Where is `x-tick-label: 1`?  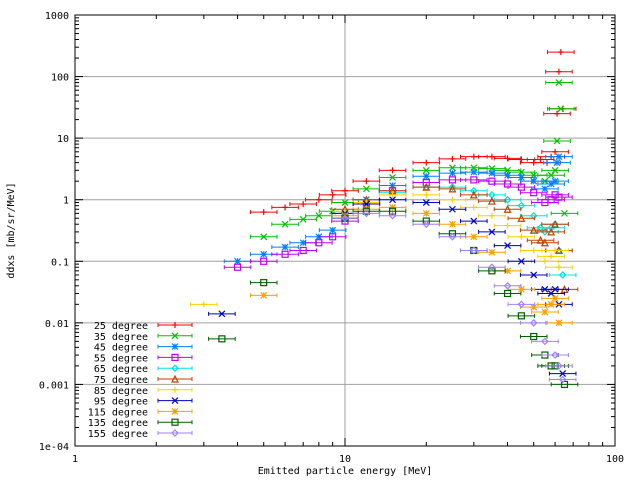 x-tick-label: 1 is located at coordinates (75, 459).